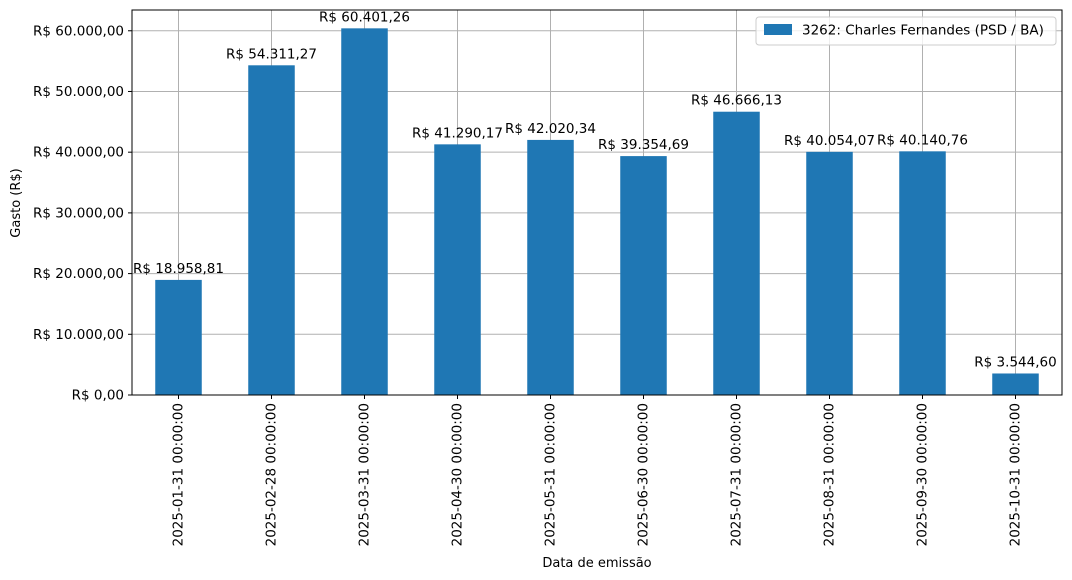  Describe the element at coordinates (1016, 474) in the screenshot. I see `x-tick-label: 2025-10-31 00:00:00` at that location.